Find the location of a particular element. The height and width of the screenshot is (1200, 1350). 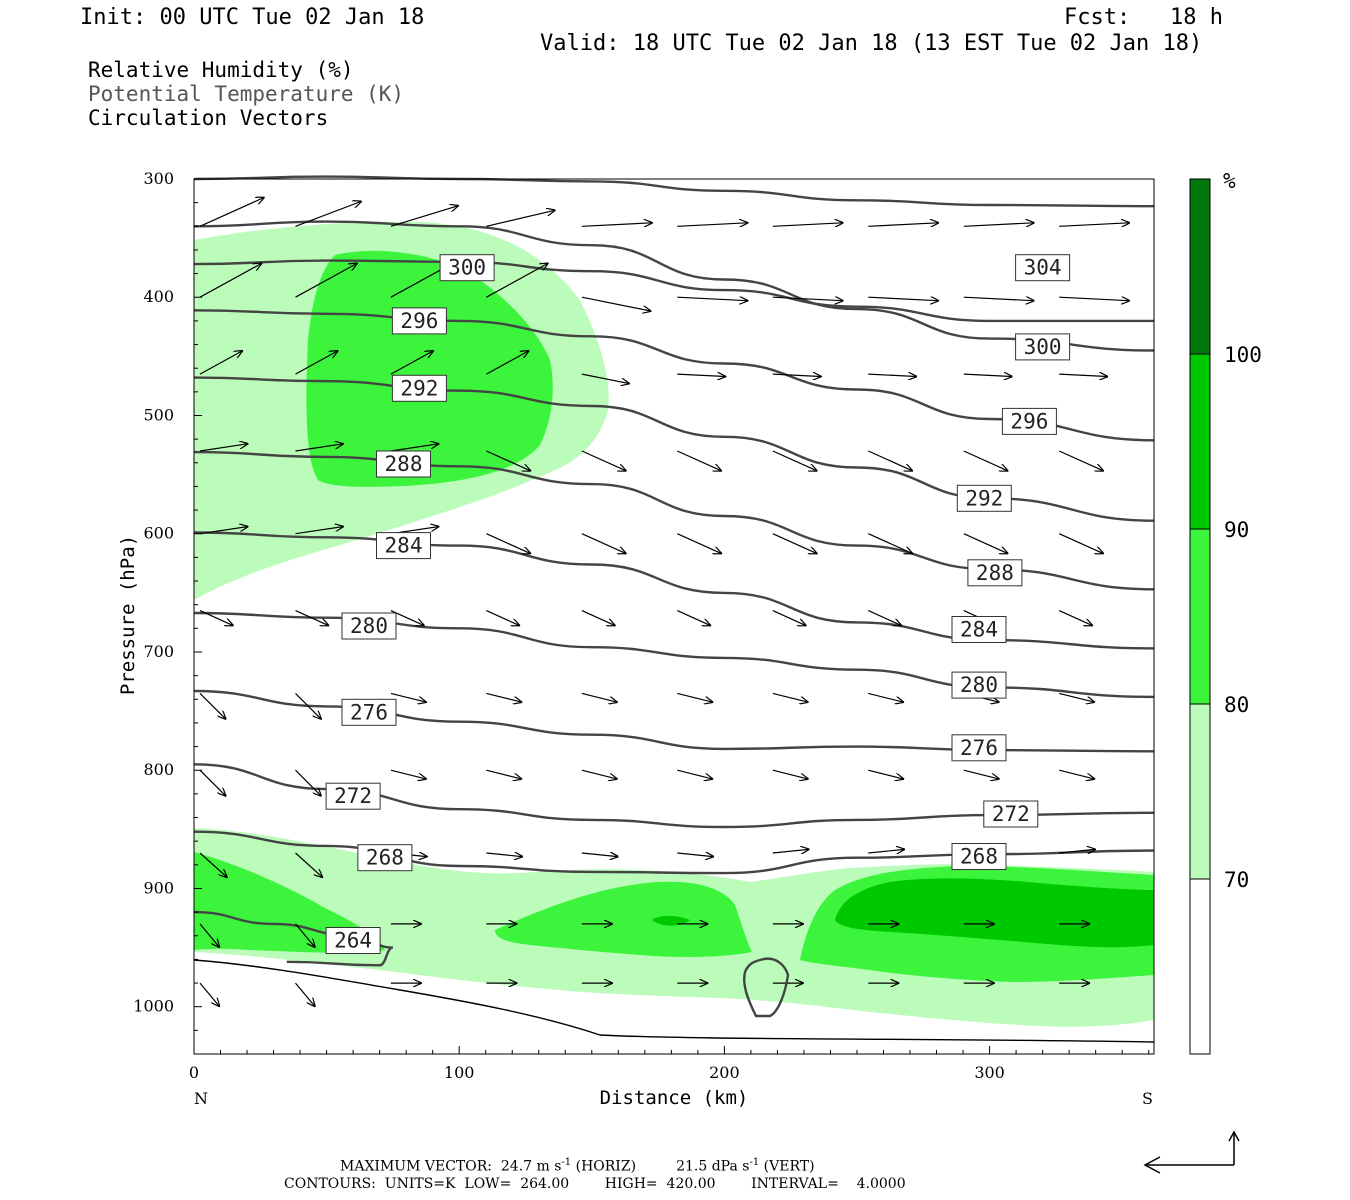

forecast-hour: Fcst: 18 h is located at coordinates (1143, 17).